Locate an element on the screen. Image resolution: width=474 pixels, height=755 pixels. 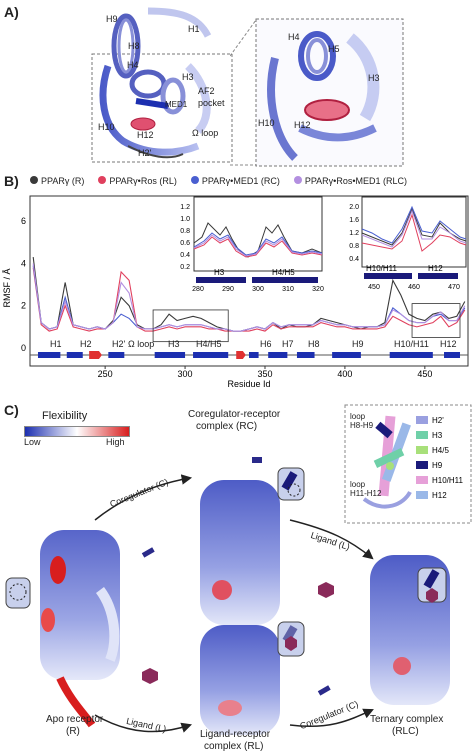
key-swatch-h2p is located at coordinates (422, 420).